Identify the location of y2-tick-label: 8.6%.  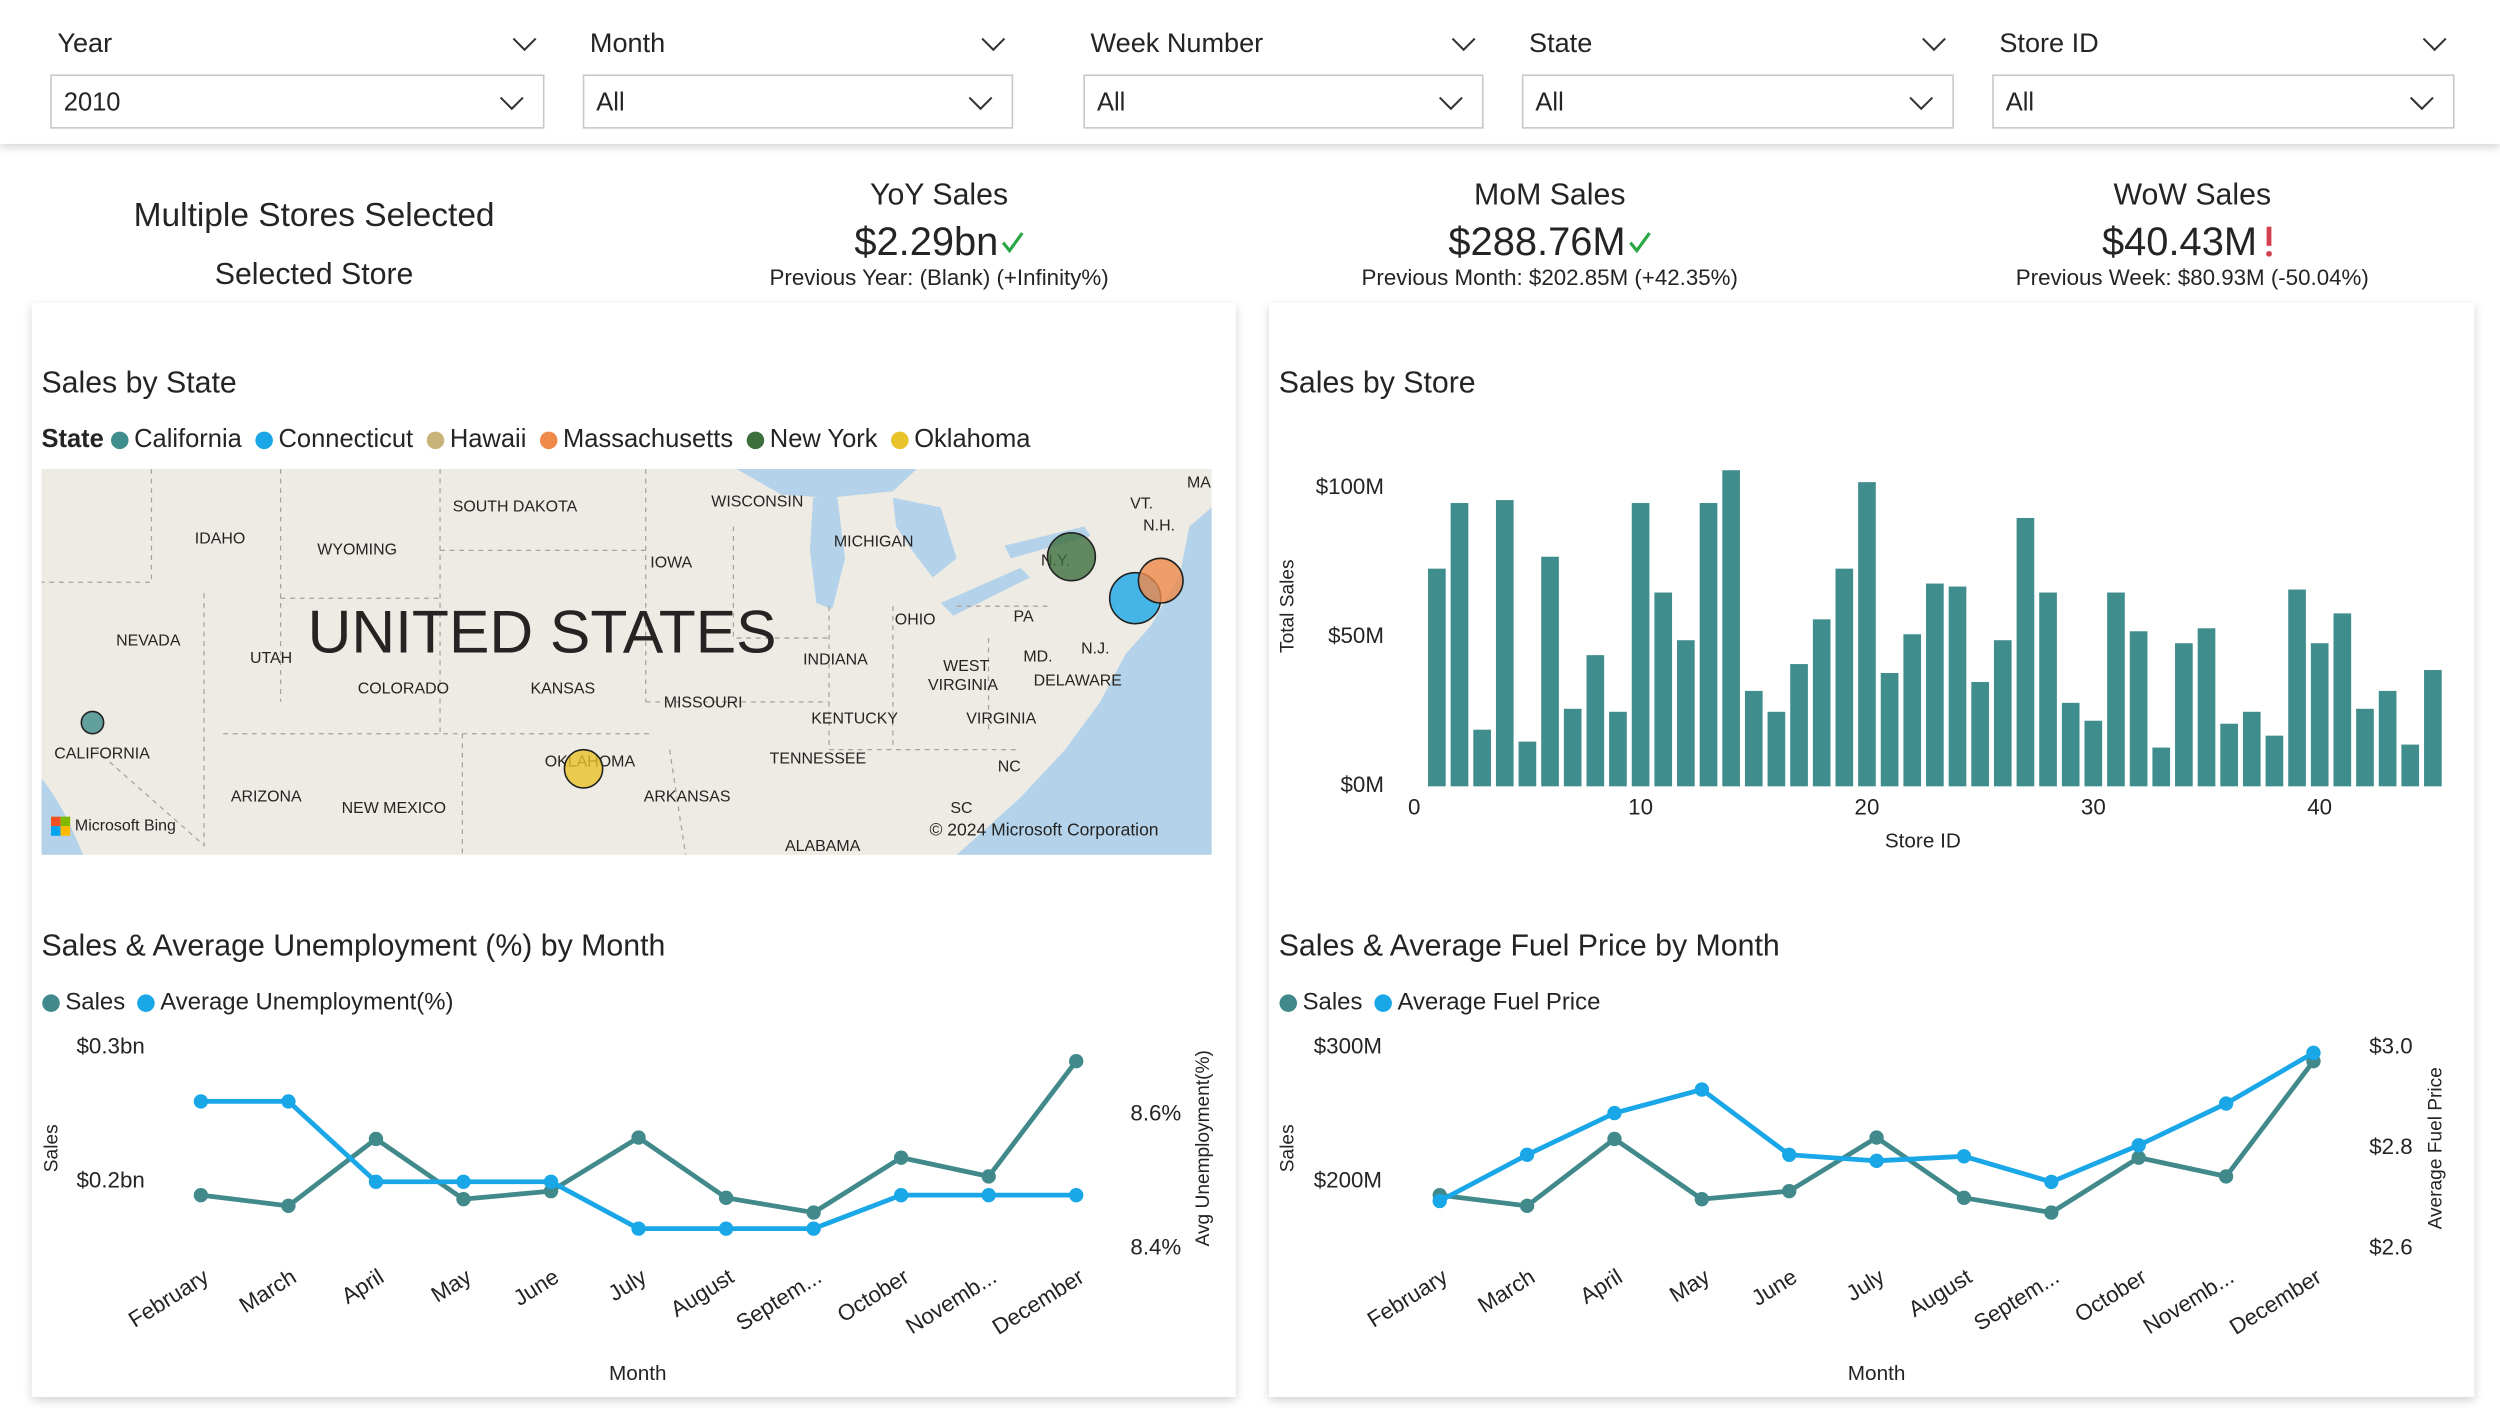
(1155, 1113).